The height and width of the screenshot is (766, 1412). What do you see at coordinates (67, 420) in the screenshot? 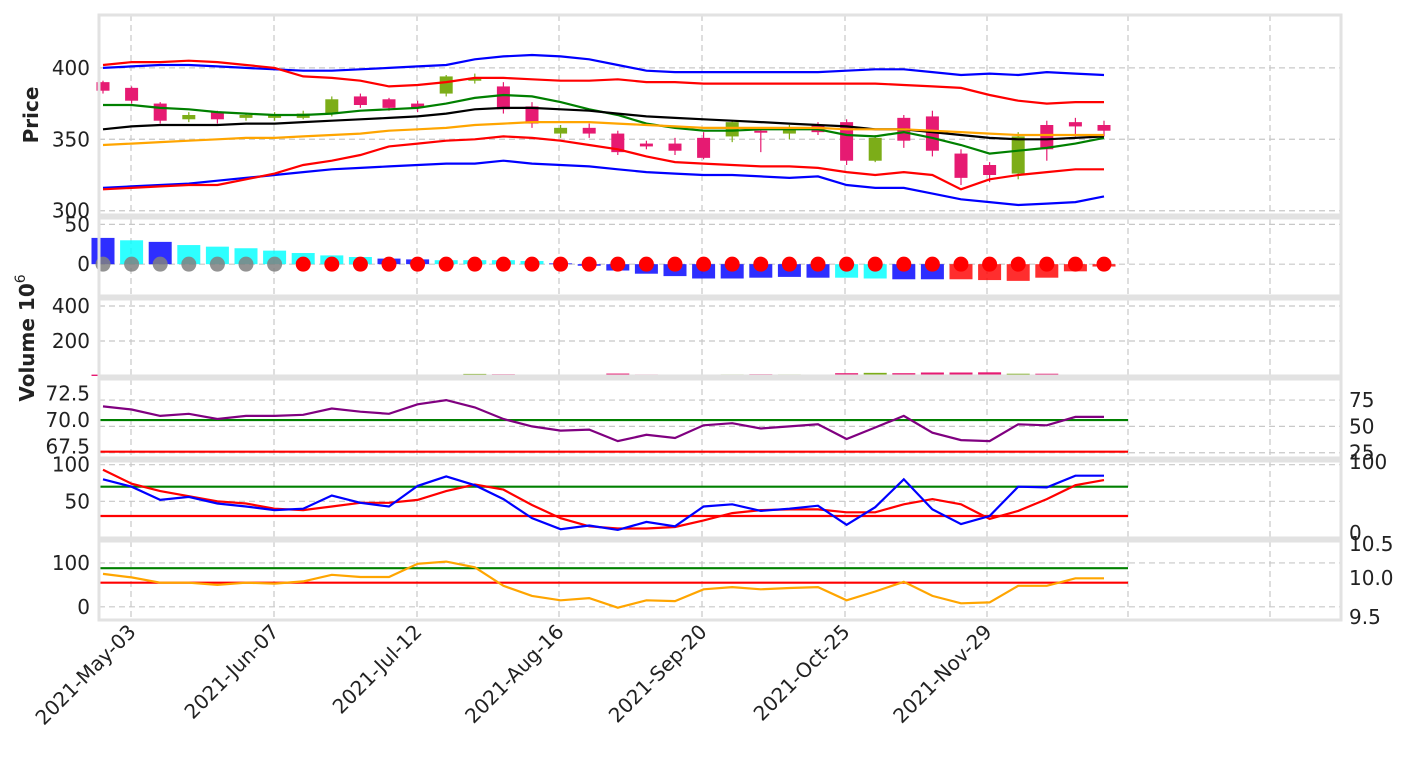
I see `rsi-y-tick-label: 70.0` at bounding box center [67, 420].